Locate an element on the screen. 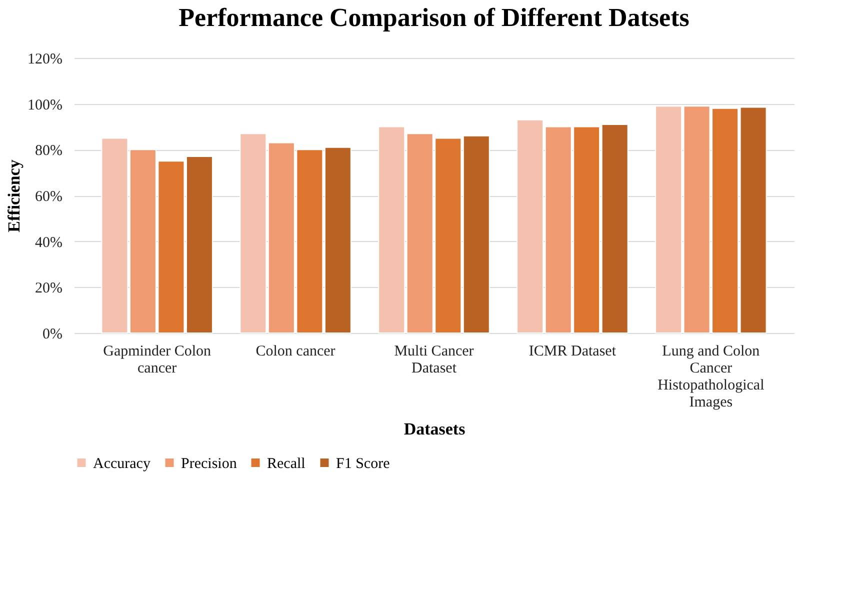 Image resolution: width=868 pixels, height=598 pixels. x-axis-title: Datasets is located at coordinates (435, 429).